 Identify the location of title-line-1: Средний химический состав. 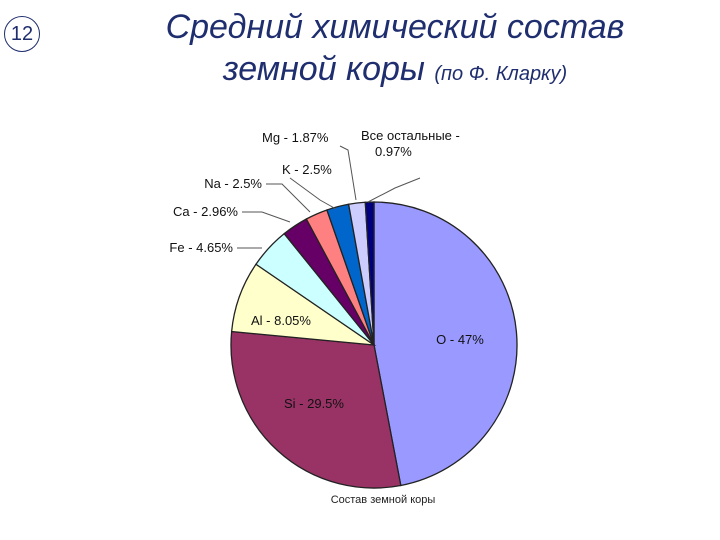
(395, 27).